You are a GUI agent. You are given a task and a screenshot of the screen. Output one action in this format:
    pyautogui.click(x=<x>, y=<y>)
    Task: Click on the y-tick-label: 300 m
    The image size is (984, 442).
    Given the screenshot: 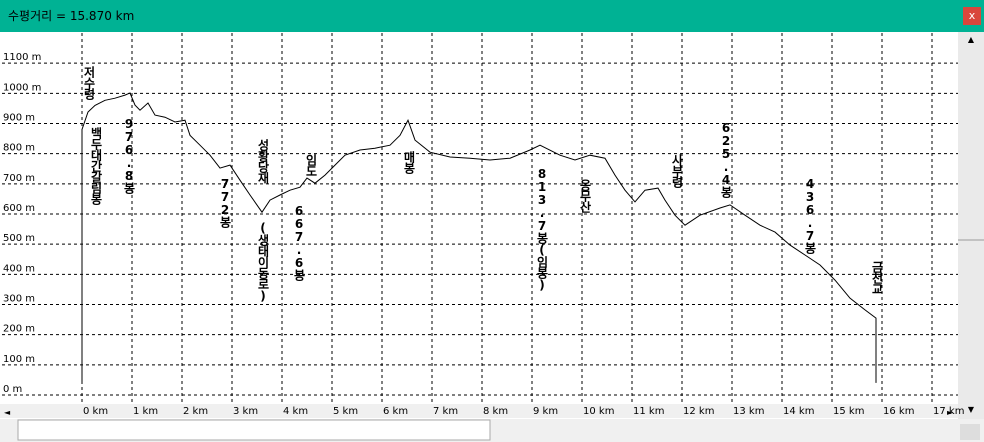 What is the action you would take?
    pyautogui.click(x=19, y=299)
    